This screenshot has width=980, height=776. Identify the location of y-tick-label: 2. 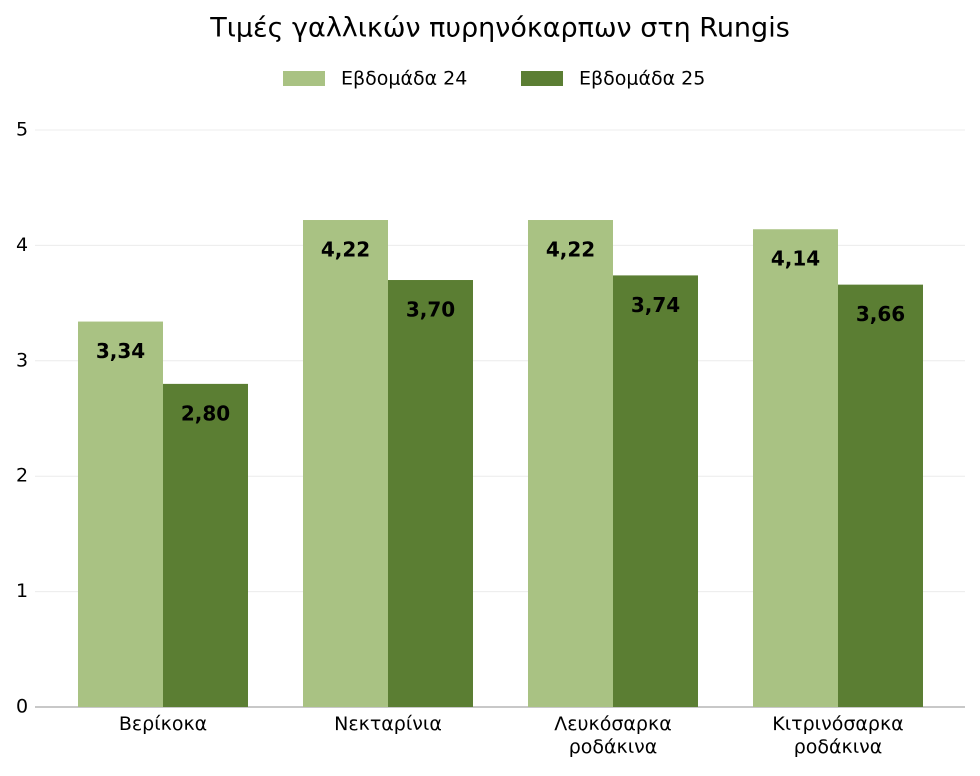
(22, 476).